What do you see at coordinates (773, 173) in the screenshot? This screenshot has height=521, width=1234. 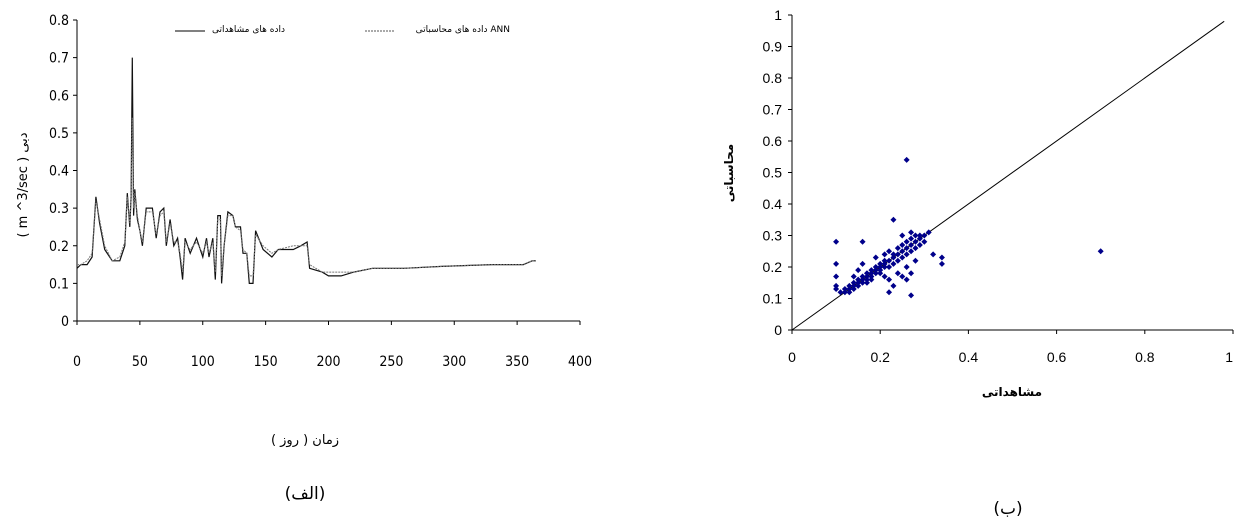 I see `right-y-tick-label: 0.5` at bounding box center [773, 173].